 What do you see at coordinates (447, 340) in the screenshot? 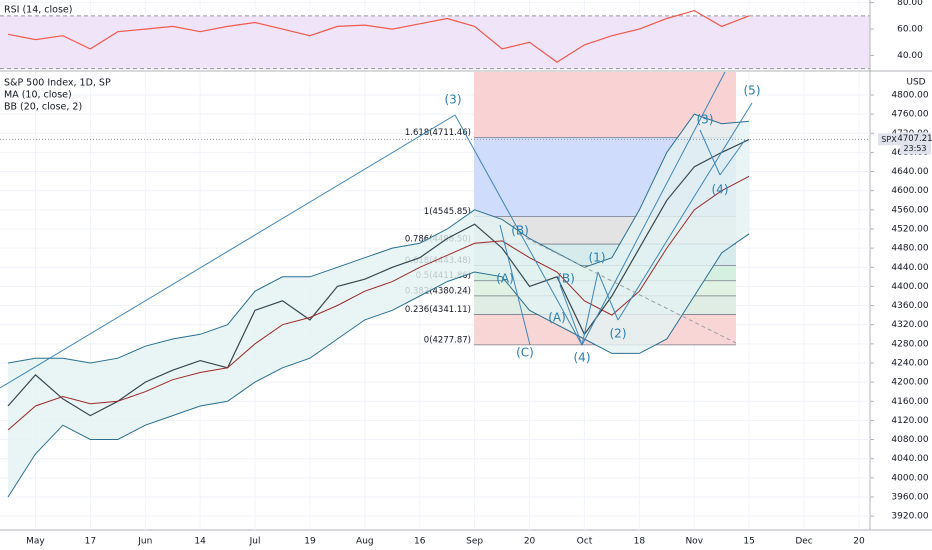
I see `fib-label: 0(4277.87)` at bounding box center [447, 340].